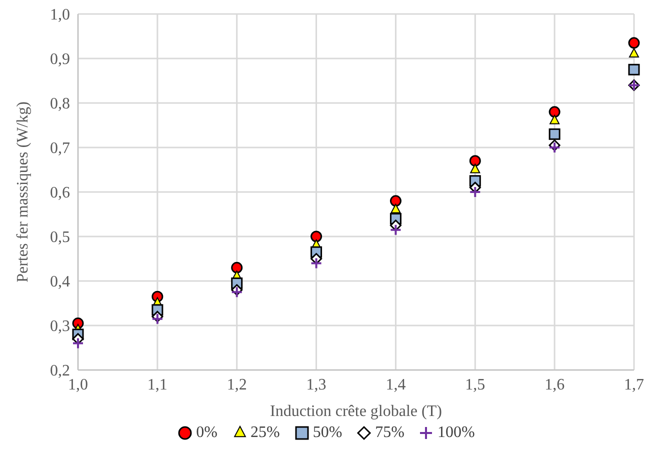  Describe the element at coordinates (316, 385) in the screenshot. I see `x-tick-label: 1,3` at that location.